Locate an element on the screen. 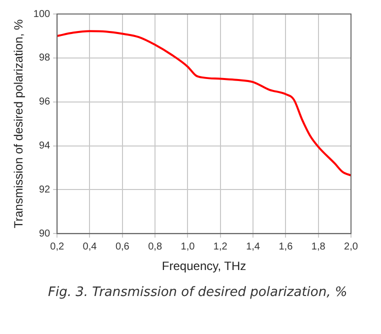 This screenshot has height=334, width=381. y-tick-label: 94 is located at coordinates (44, 146).